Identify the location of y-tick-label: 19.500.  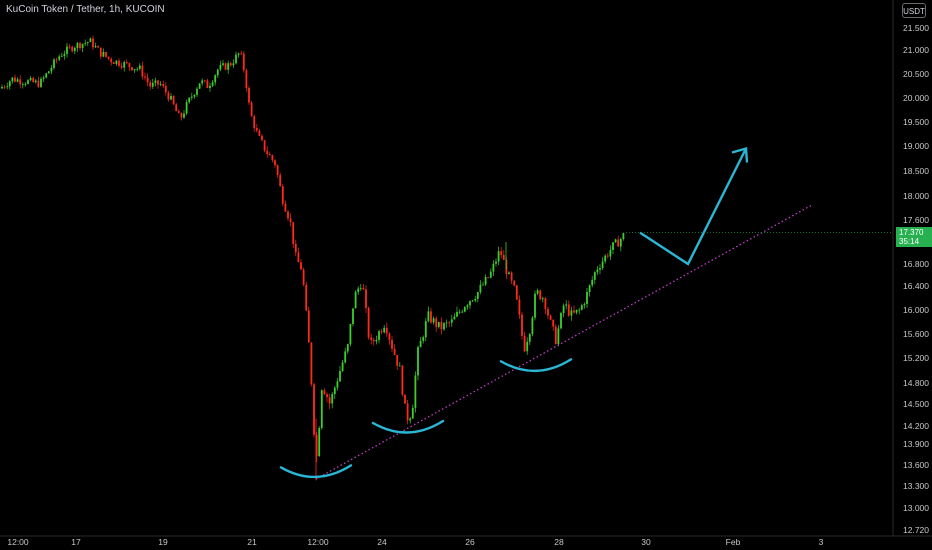
(916, 122).